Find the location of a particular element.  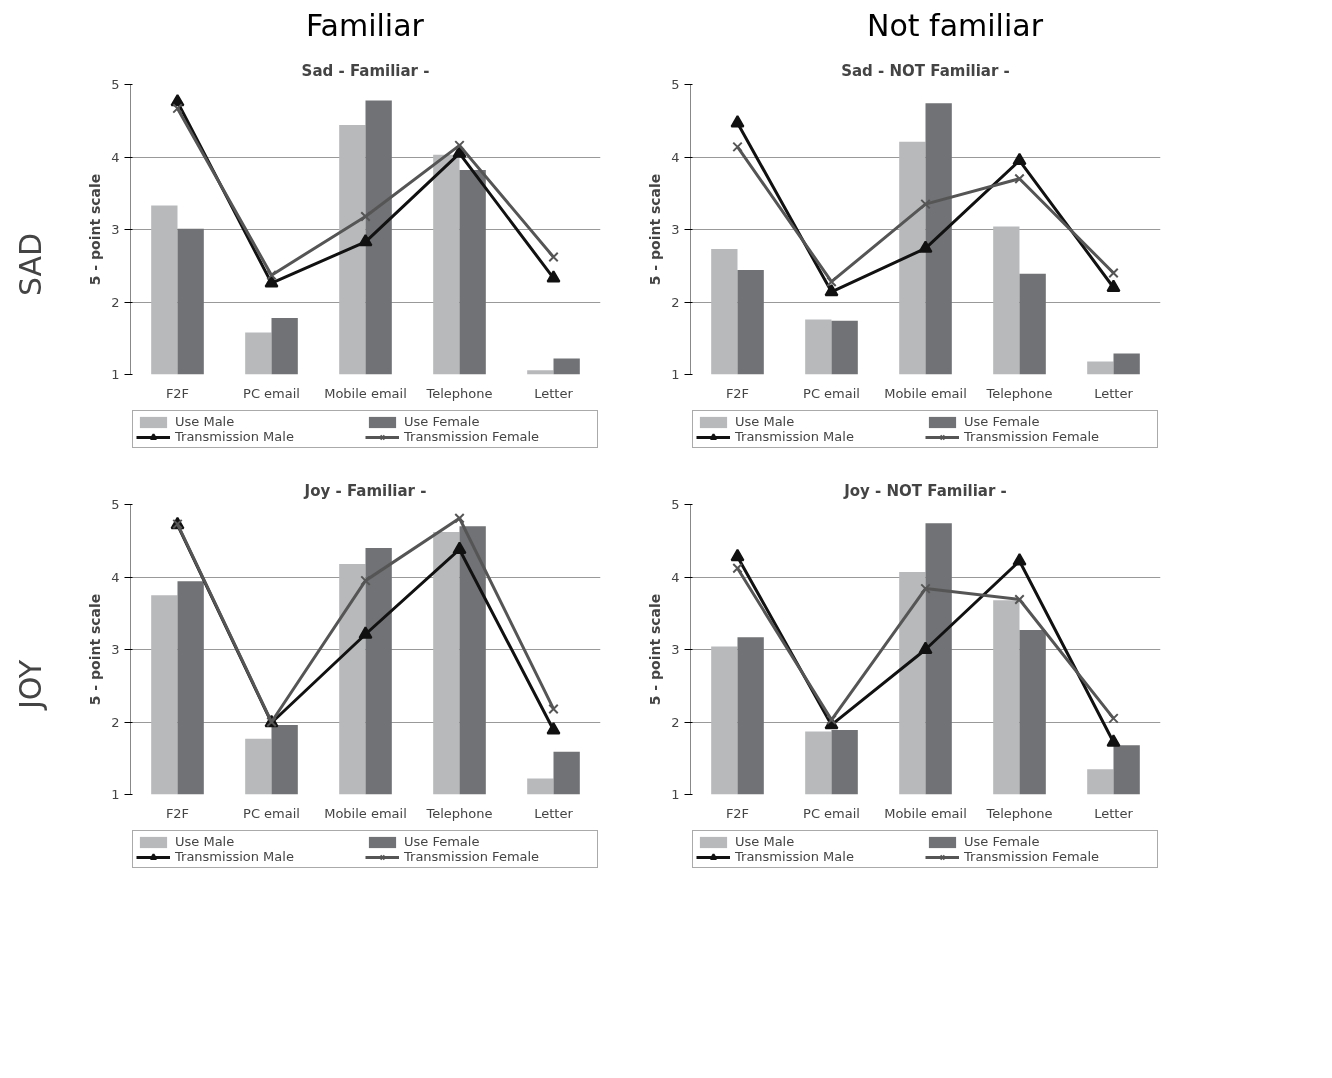

chart-title: Sad - NOT Familiar - is located at coordinates (925, 70).